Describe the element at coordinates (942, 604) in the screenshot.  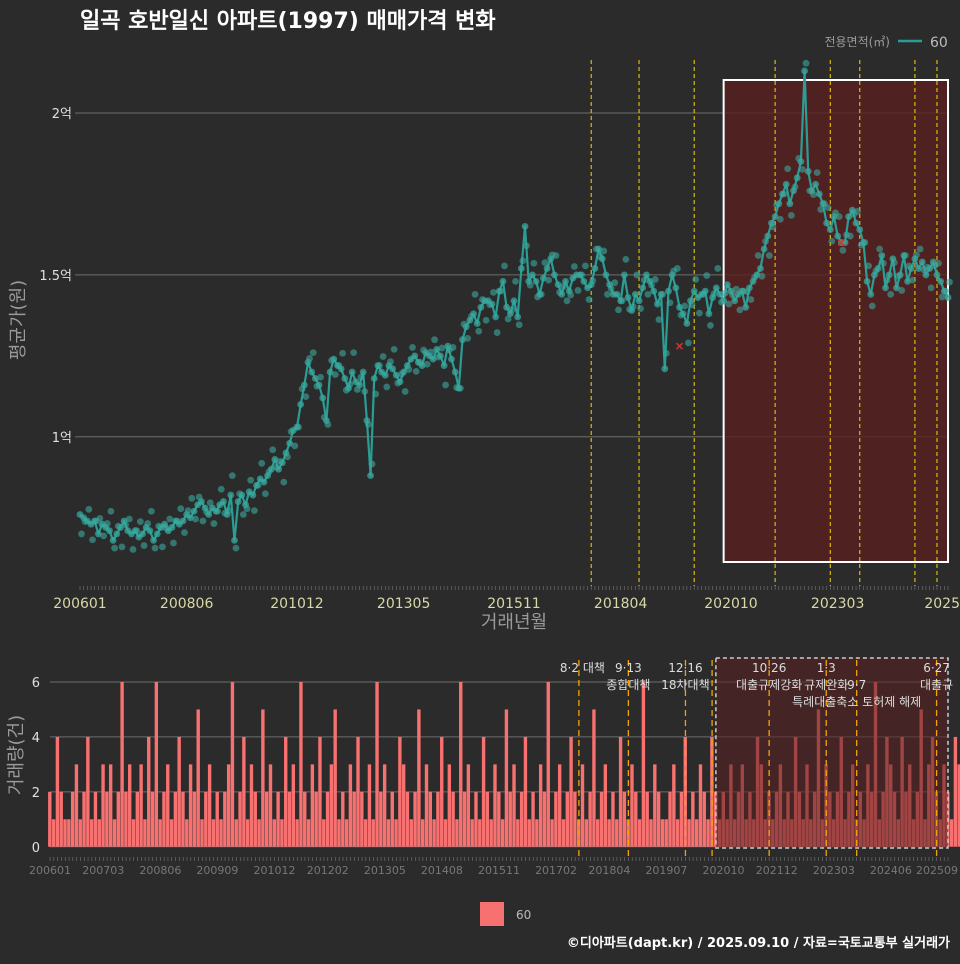
I see `price-x-tick-label: 2025` at that location.